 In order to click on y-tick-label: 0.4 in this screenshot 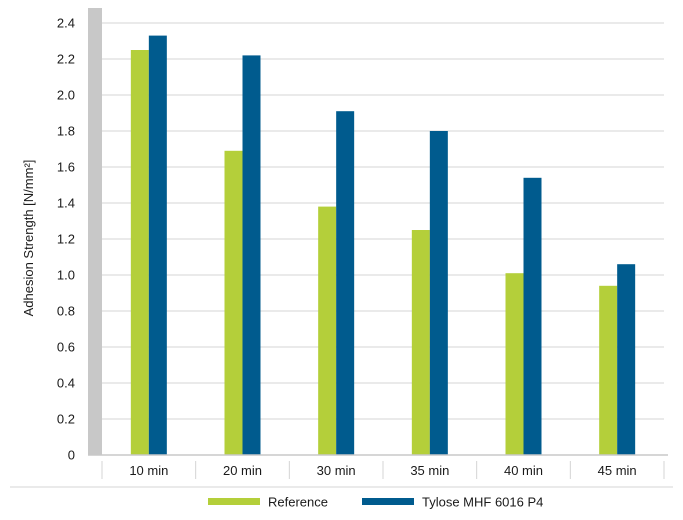, I will do `click(66, 383)`.